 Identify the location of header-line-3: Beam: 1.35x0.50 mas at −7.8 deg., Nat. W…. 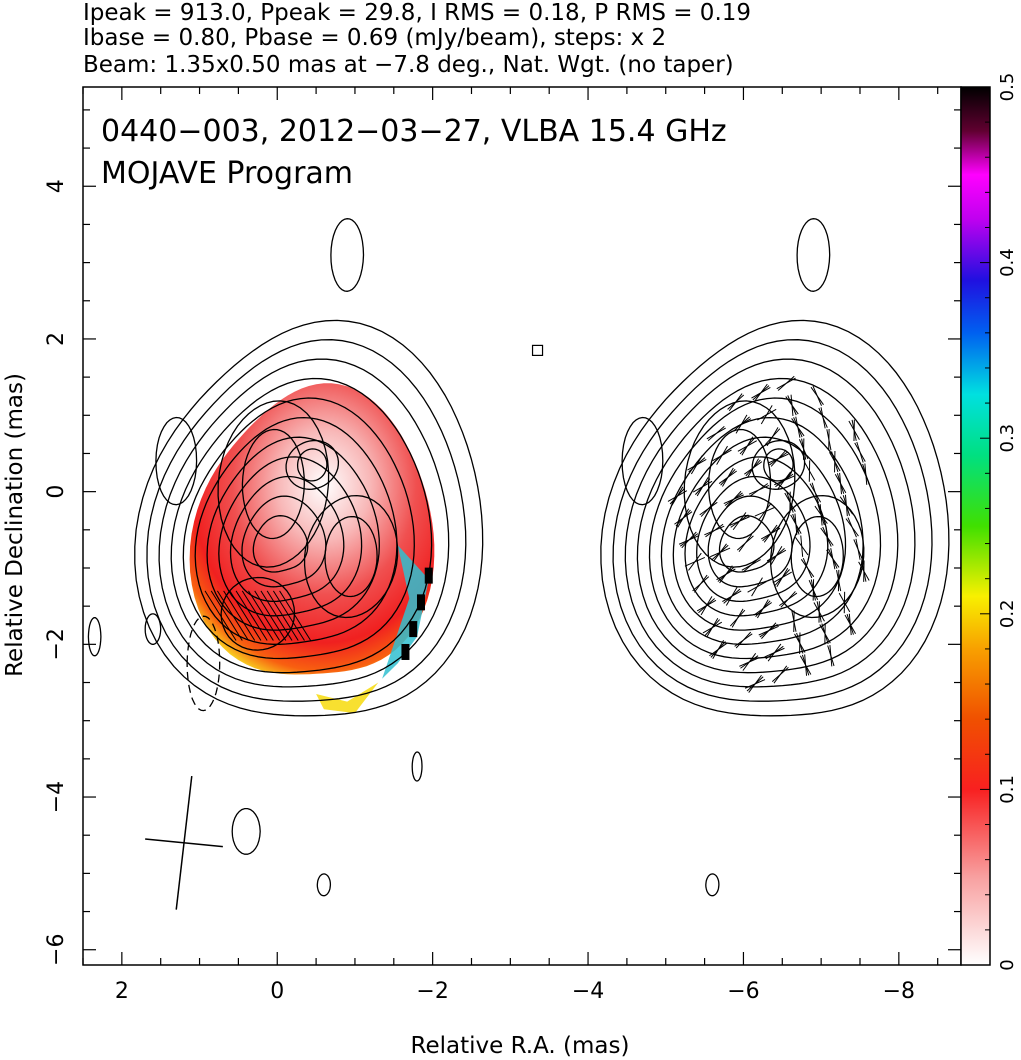
(408, 65).